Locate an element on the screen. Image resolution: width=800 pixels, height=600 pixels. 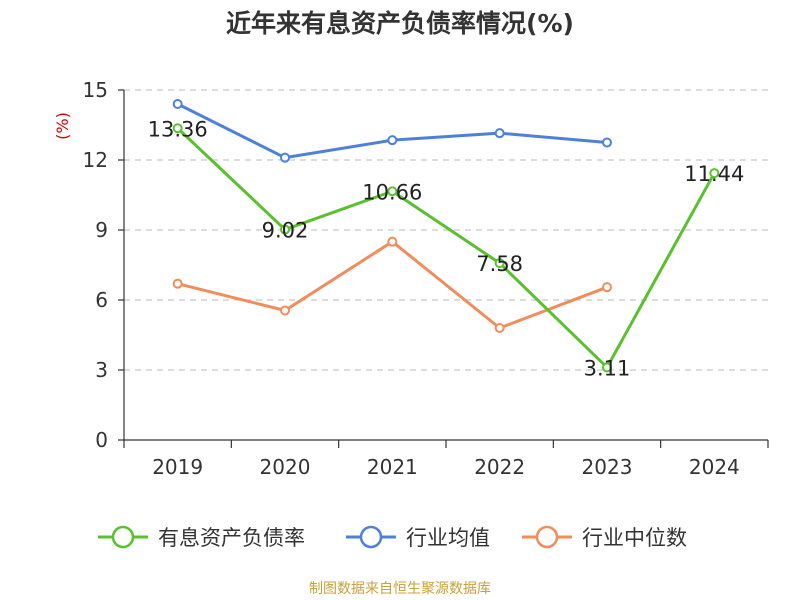
data-label: 13.36 is located at coordinates (178, 129).